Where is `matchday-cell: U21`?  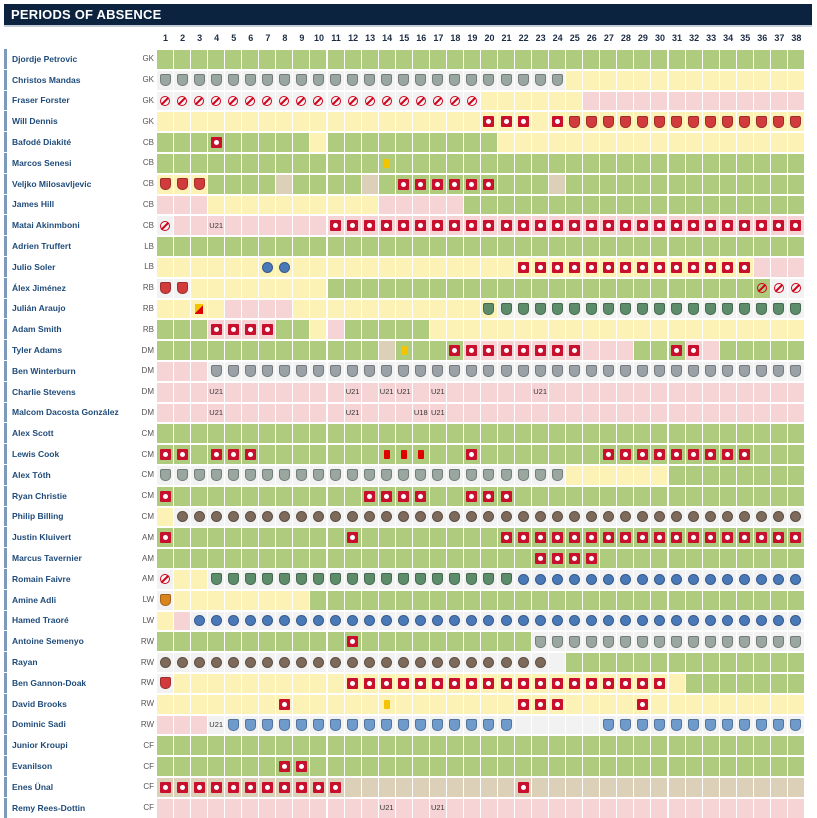
matchday-cell: U21 is located at coordinates (387, 808).